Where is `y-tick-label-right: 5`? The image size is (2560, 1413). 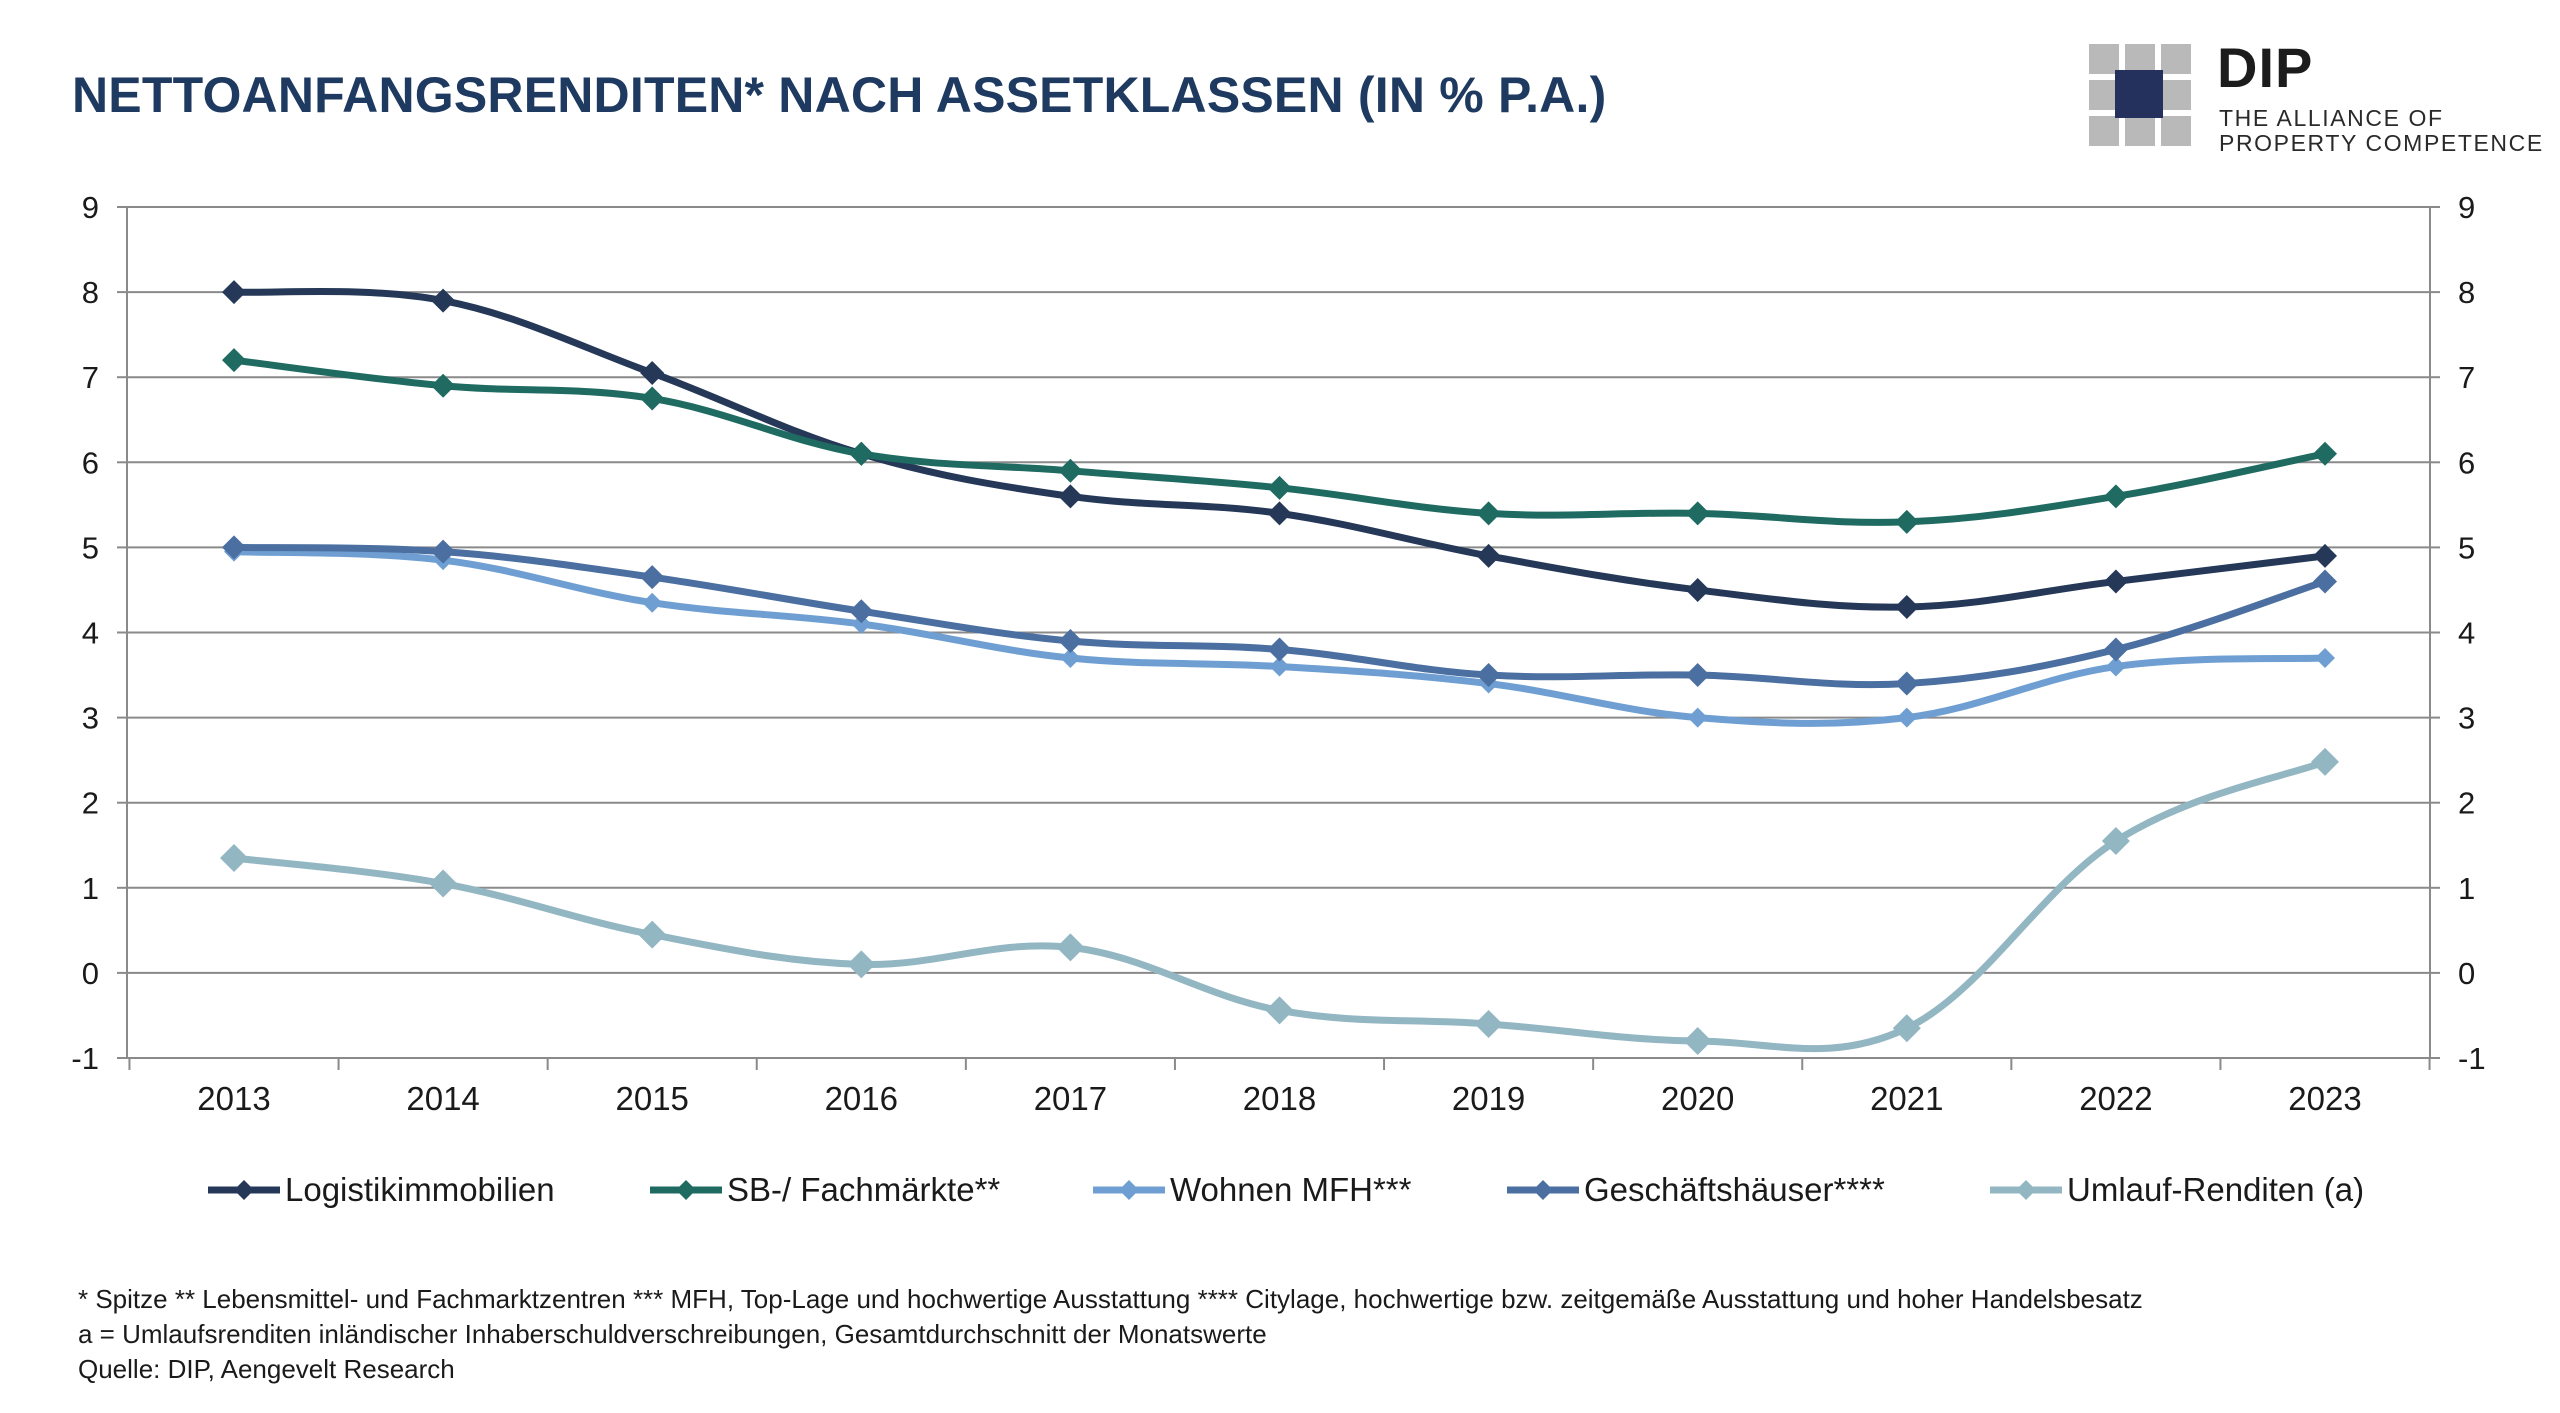
y-tick-label-right: 5 is located at coordinates (2466, 547).